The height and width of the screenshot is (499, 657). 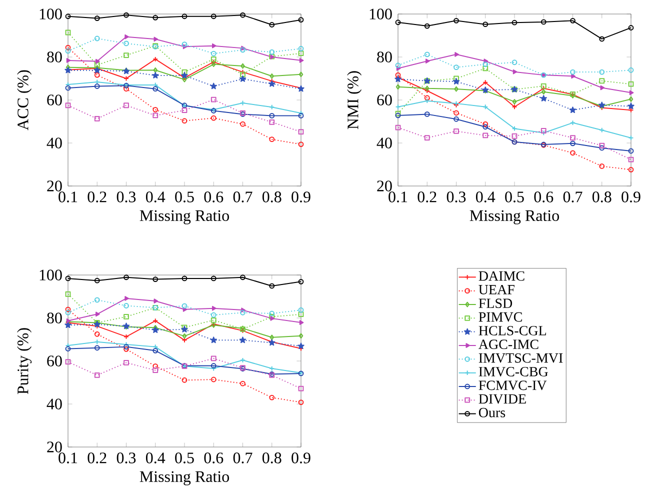 I want to click on legend-label: DIVIDE, so click(x=502, y=399).